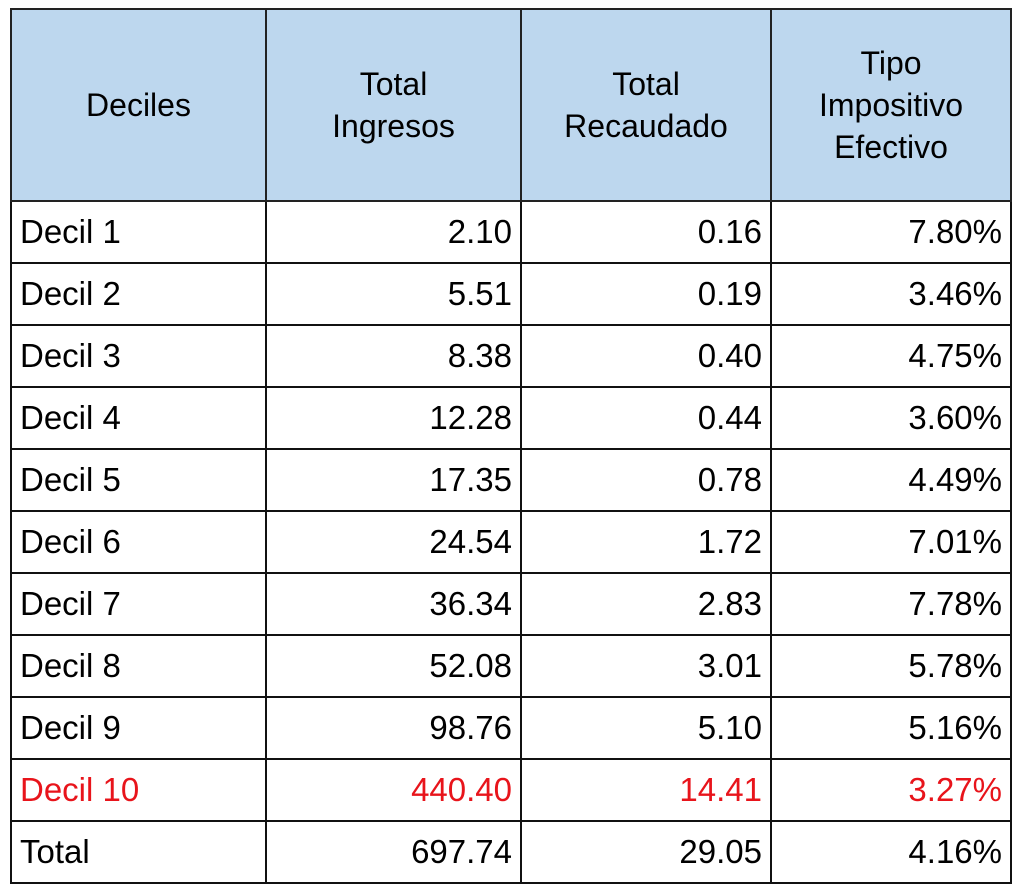 The width and height of the screenshot is (1024, 884). I want to click on header-text: Tipo, so click(891, 63).